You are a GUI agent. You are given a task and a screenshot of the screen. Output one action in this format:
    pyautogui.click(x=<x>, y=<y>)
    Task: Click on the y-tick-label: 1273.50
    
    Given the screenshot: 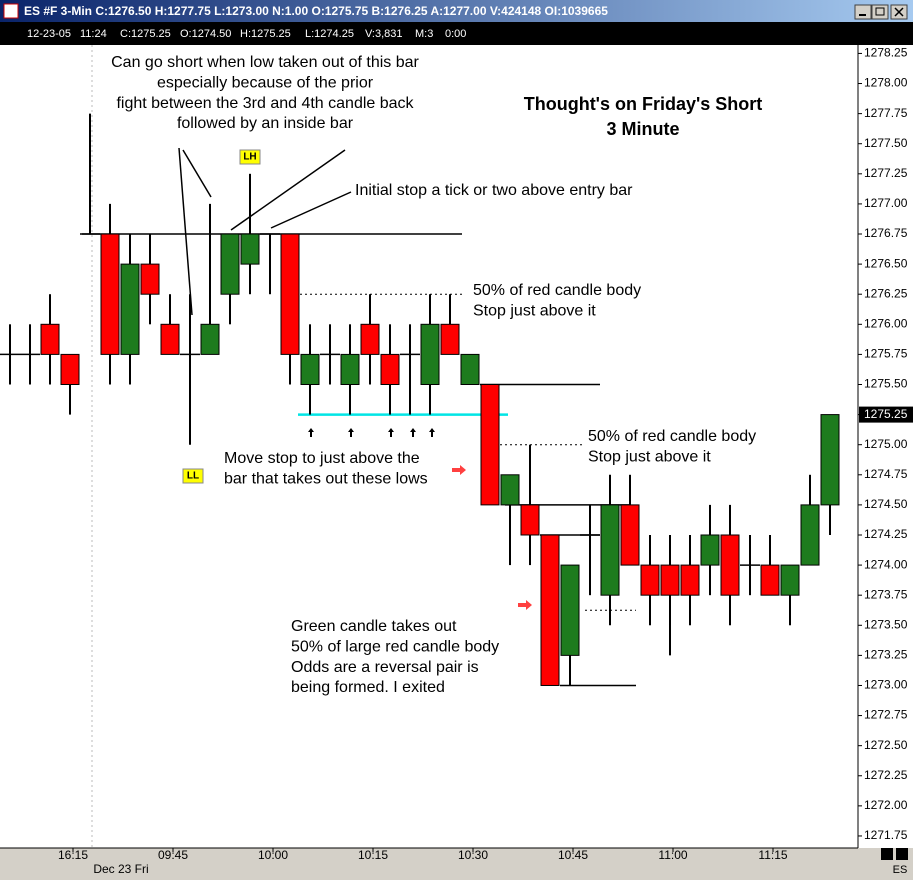 What is the action you would take?
    pyautogui.click(x=886, y=624)
    